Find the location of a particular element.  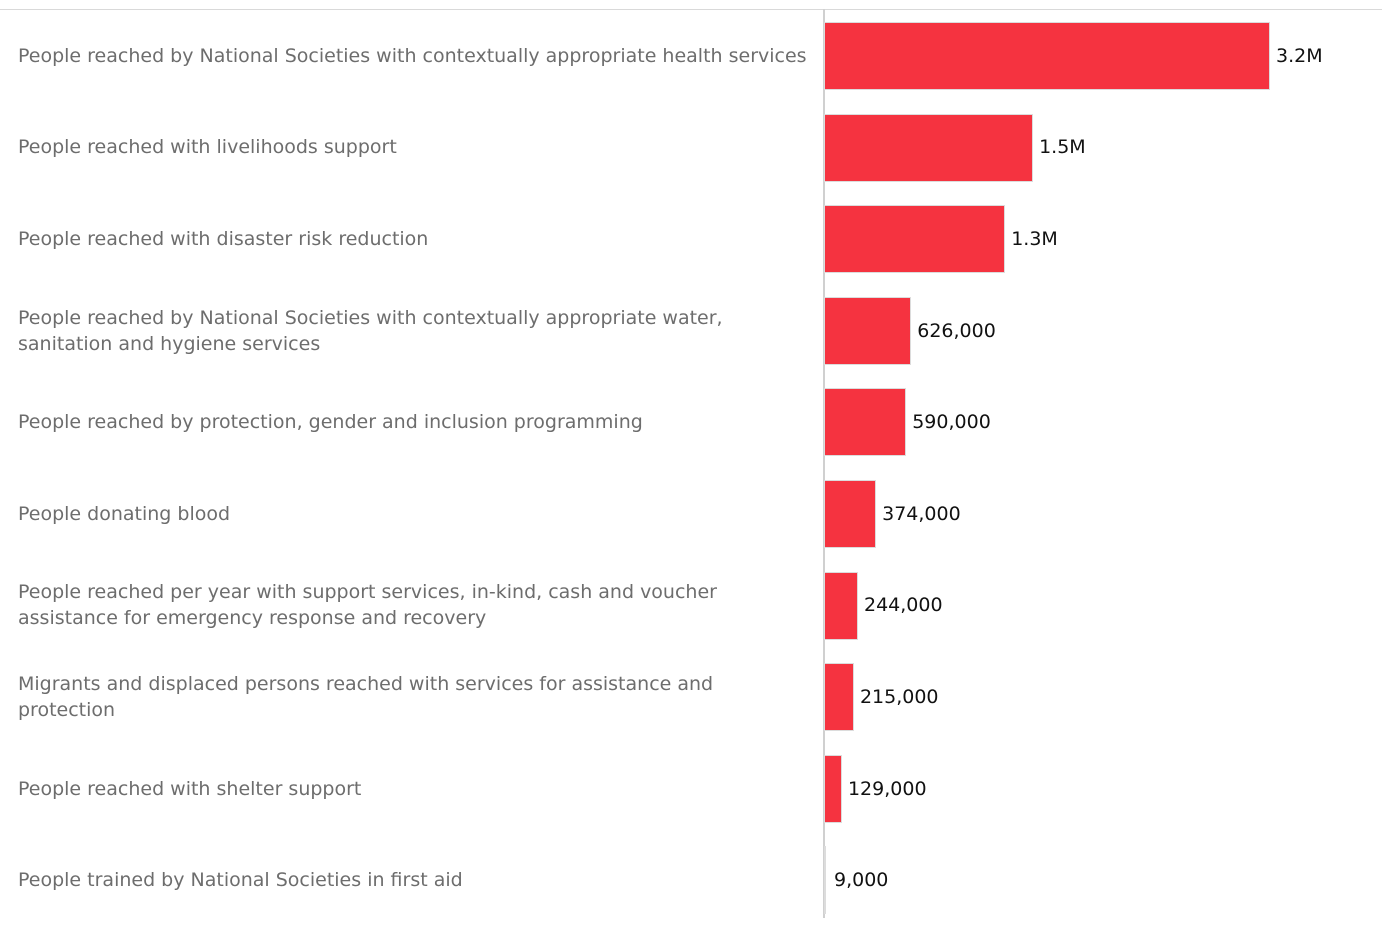

chart-row: People donating blood 374,000 is located at coordinates (691, 514).